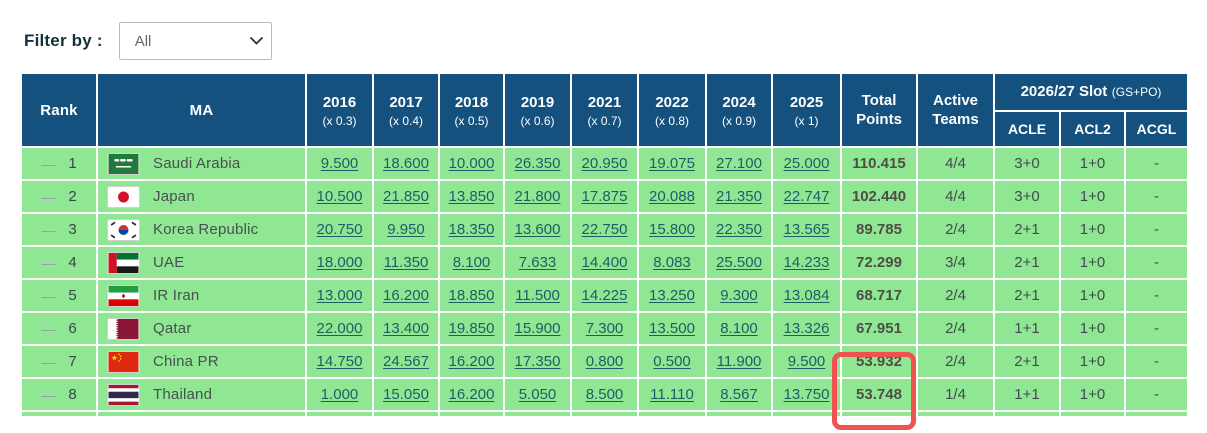  I want to click on points-cell-2019: 7.633, so click(537, 262).